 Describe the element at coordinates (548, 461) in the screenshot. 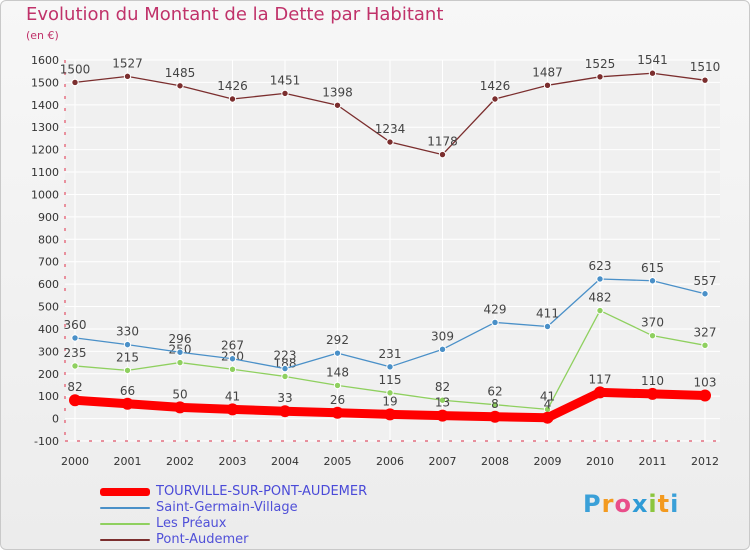

I see `x-tick-label: 2009` at that location.